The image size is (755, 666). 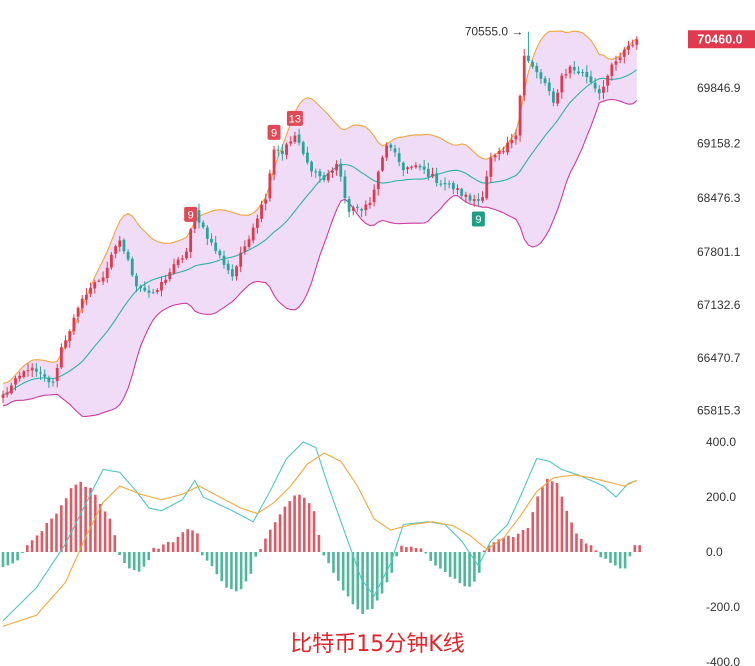 I want to click on td-marker-label: 9, so click(x=478, y=220).